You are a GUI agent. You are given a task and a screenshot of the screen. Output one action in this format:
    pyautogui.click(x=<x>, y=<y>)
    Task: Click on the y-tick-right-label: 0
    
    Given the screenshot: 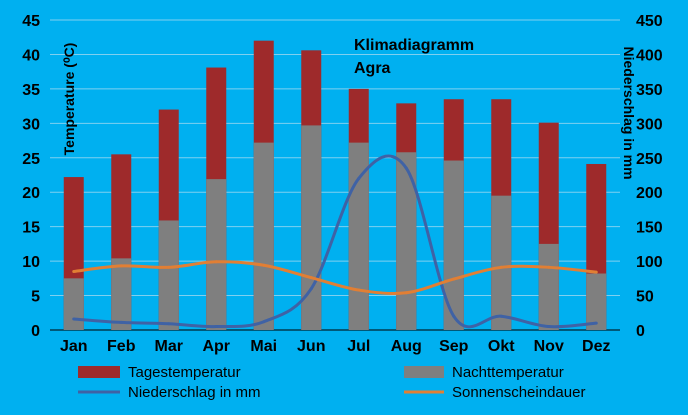 What is the action you would take?
    pyautogui.click(x=640, y=331)
    